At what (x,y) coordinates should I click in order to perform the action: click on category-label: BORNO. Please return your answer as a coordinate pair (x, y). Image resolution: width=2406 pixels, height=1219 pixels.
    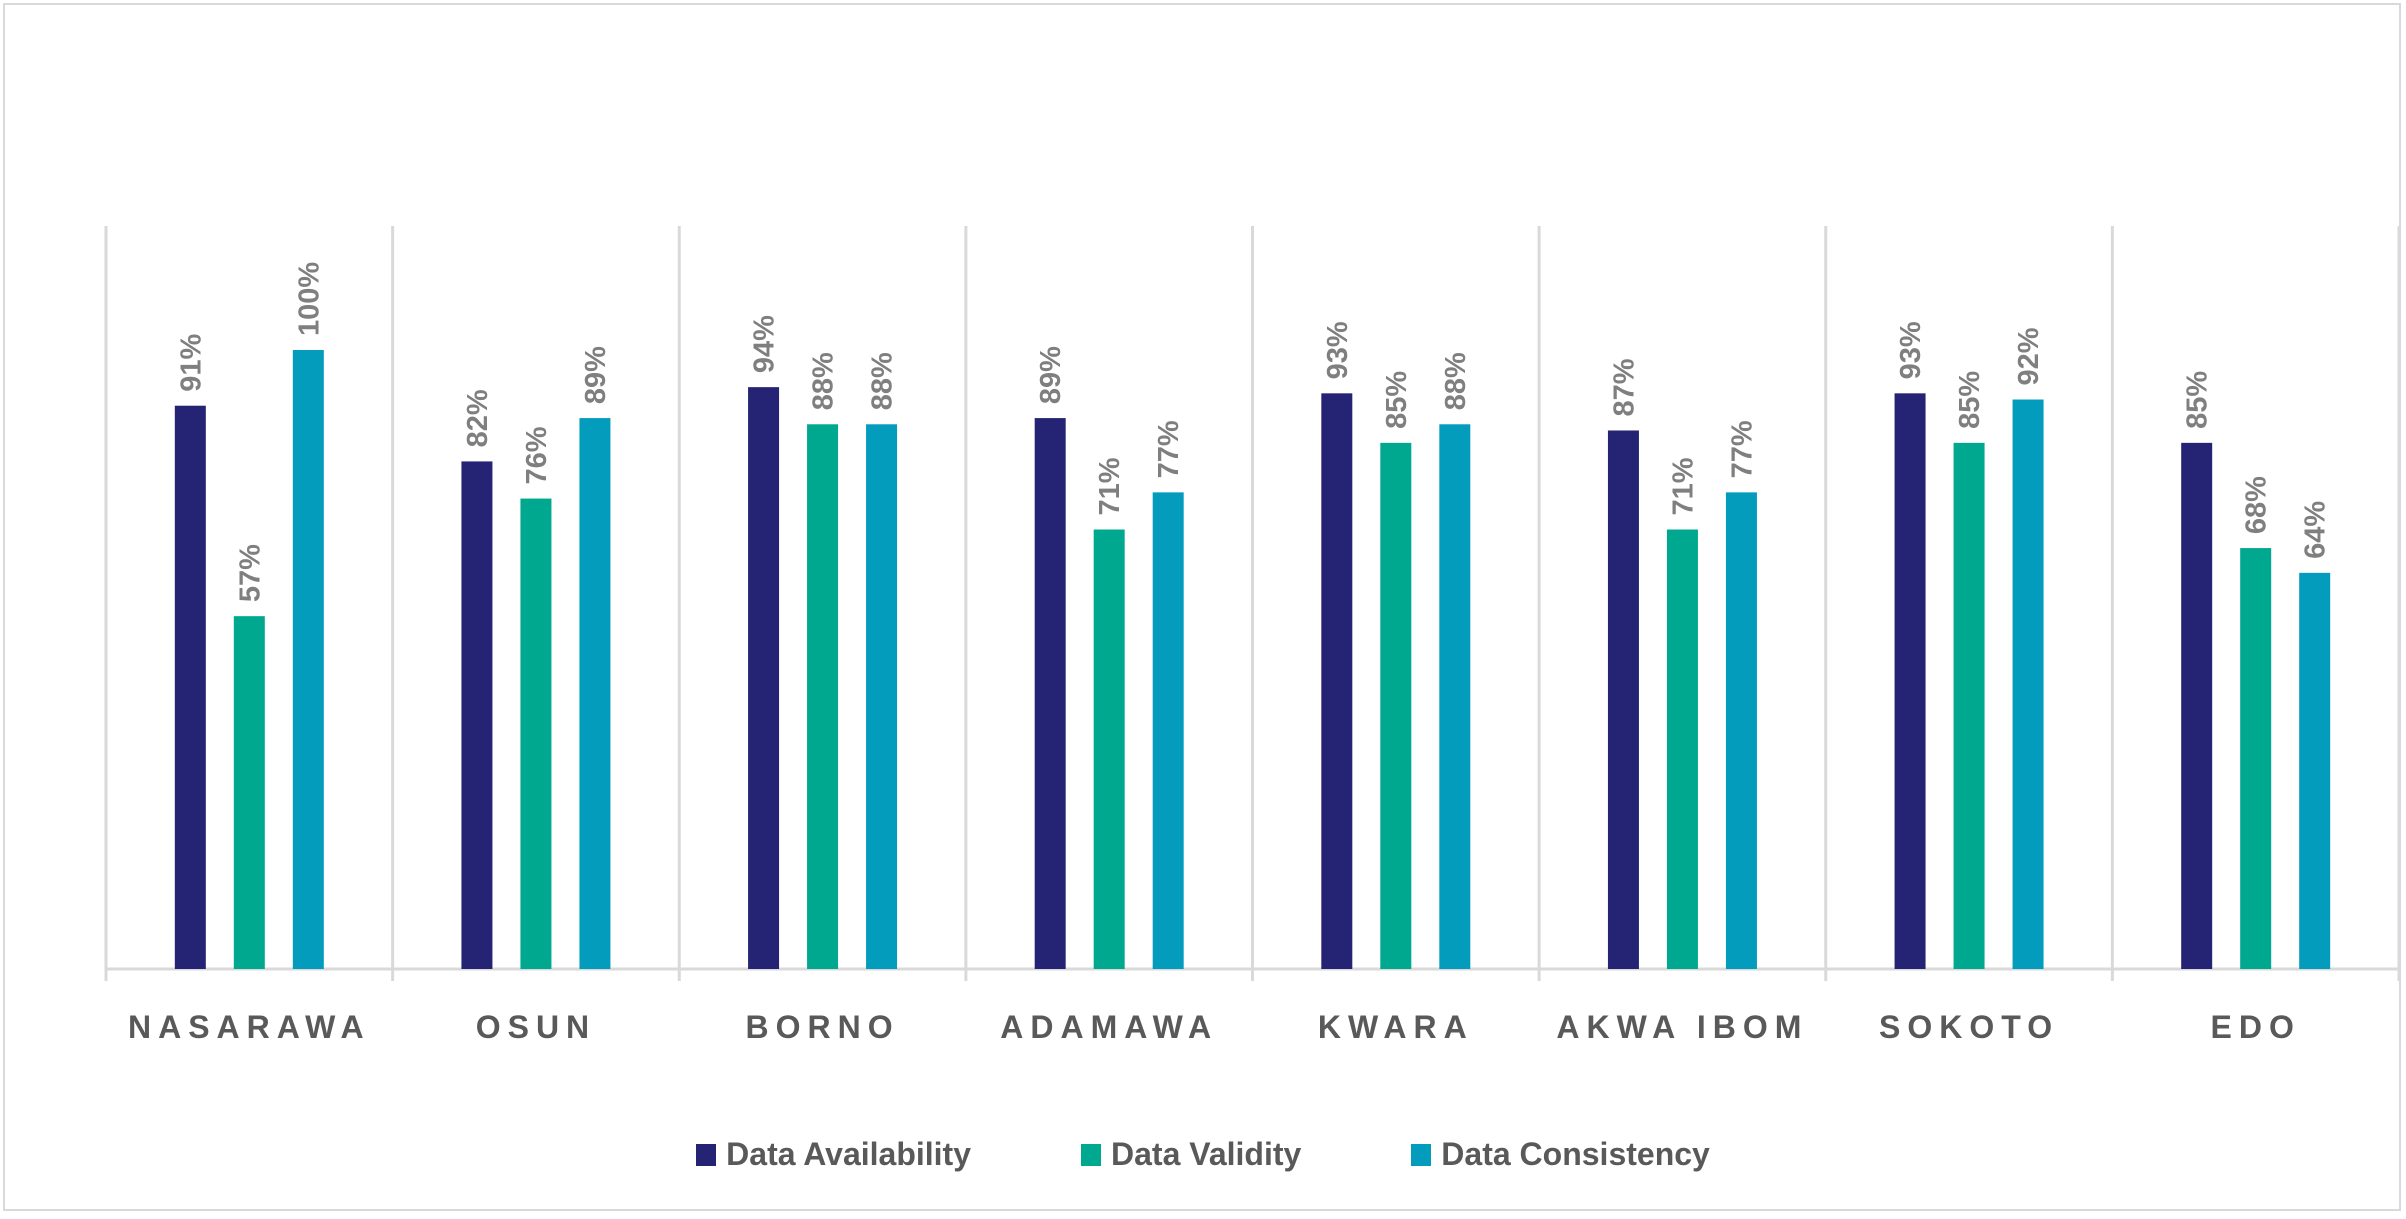
    Looking at the image, I should click on (823, 1027).